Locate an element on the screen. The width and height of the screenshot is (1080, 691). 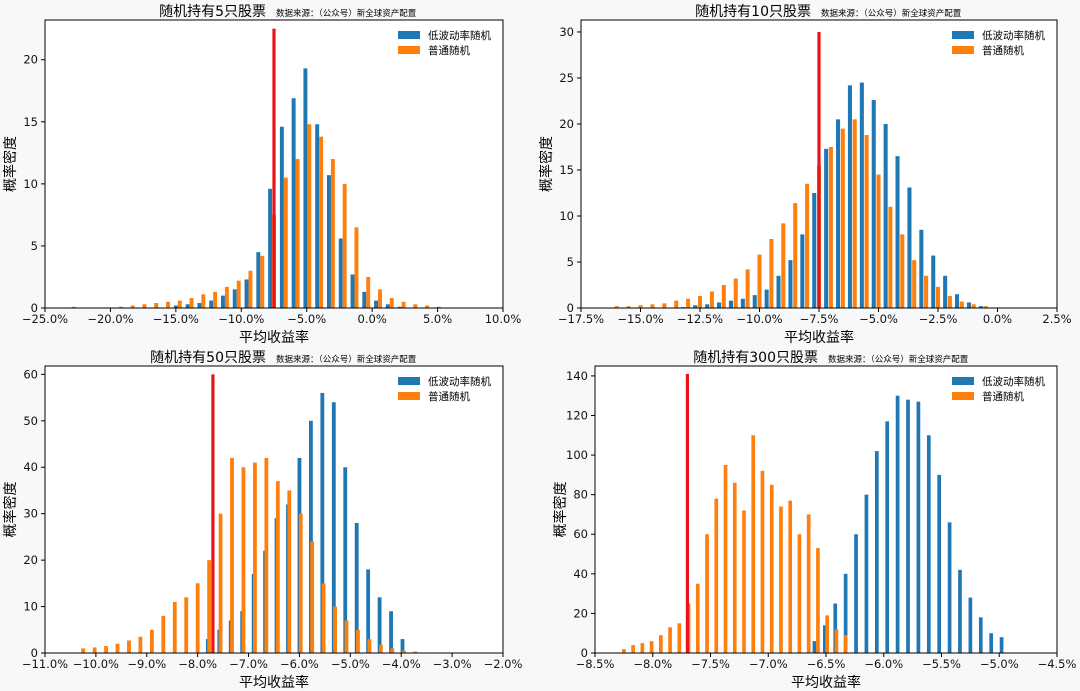
x-tick-label: −12.5% is located at coordinates (700, 319).